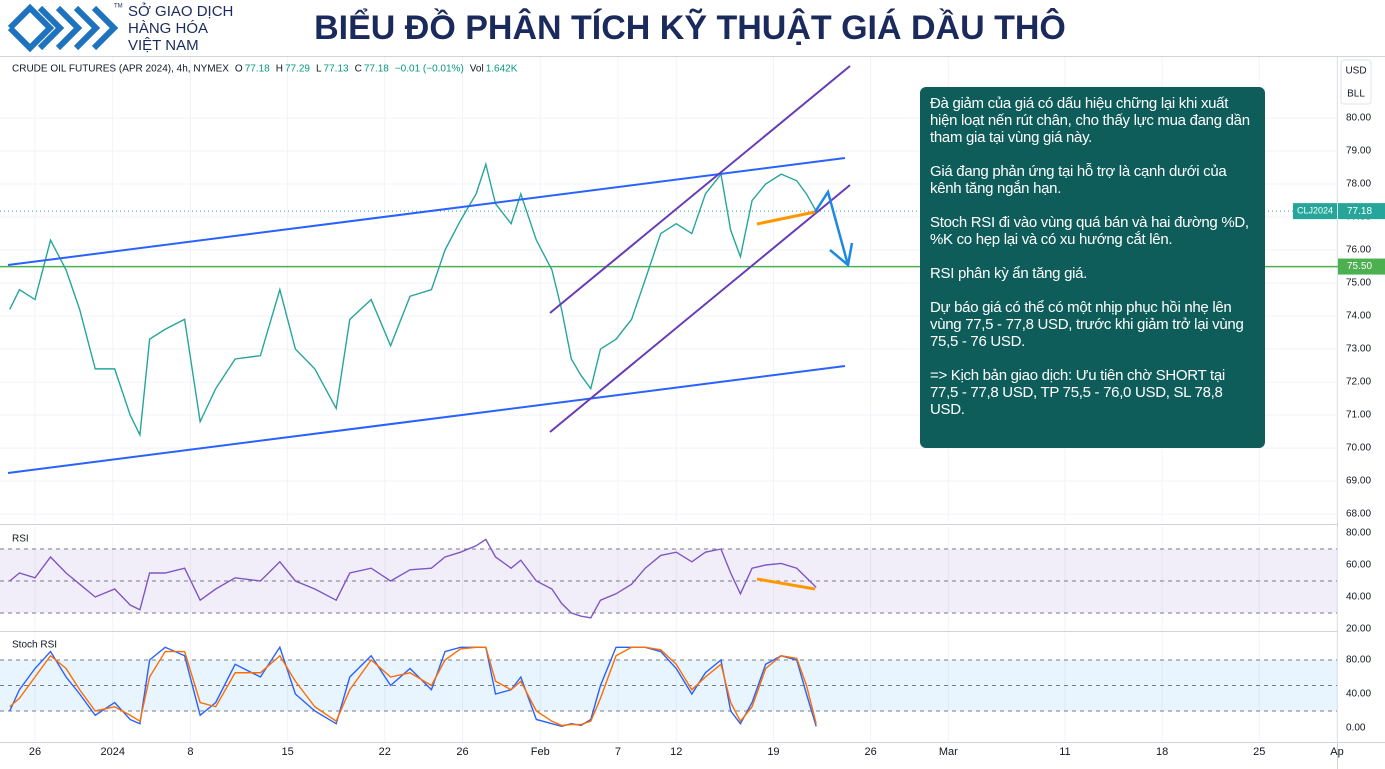  Describe the element at coordinates (1009, 273) in the screenshot. I see `note-paragraph: RSI phân kỳ ẩn tăng giá.` at that location.